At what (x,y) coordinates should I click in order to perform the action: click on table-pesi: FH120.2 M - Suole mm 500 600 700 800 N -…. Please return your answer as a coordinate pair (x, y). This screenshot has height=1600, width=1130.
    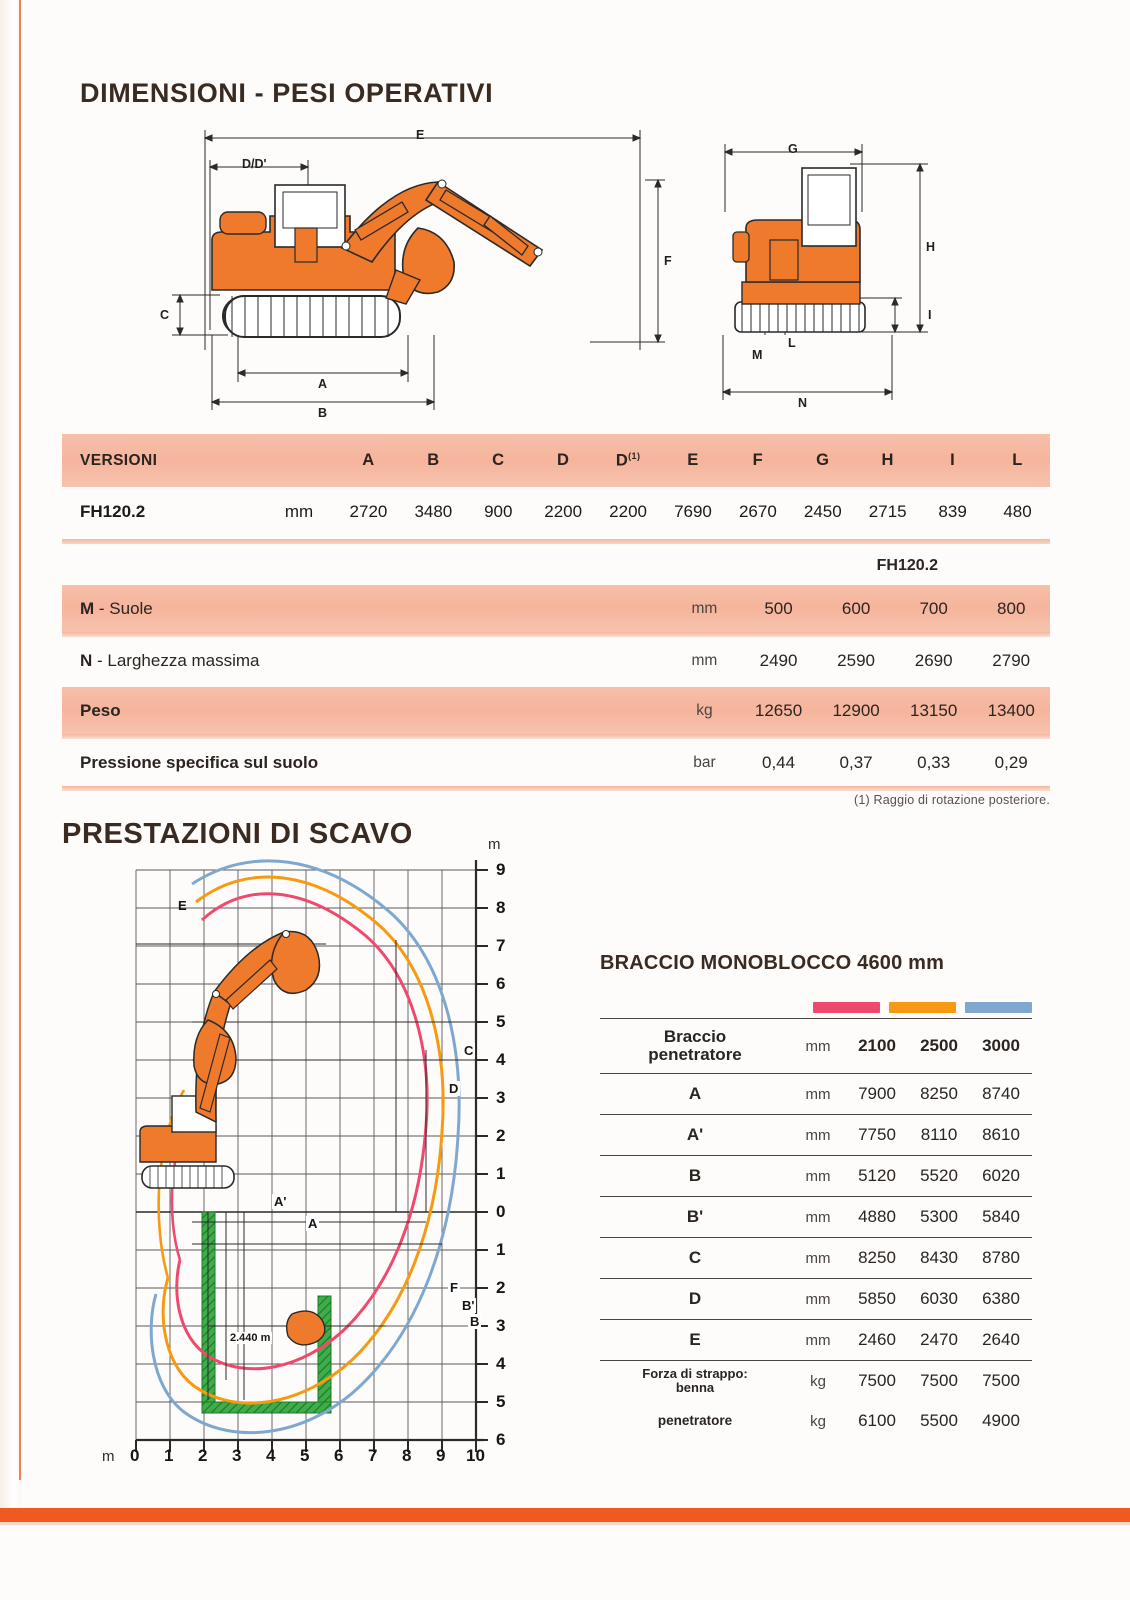
    Looking at the image, I should click on (556, 674).